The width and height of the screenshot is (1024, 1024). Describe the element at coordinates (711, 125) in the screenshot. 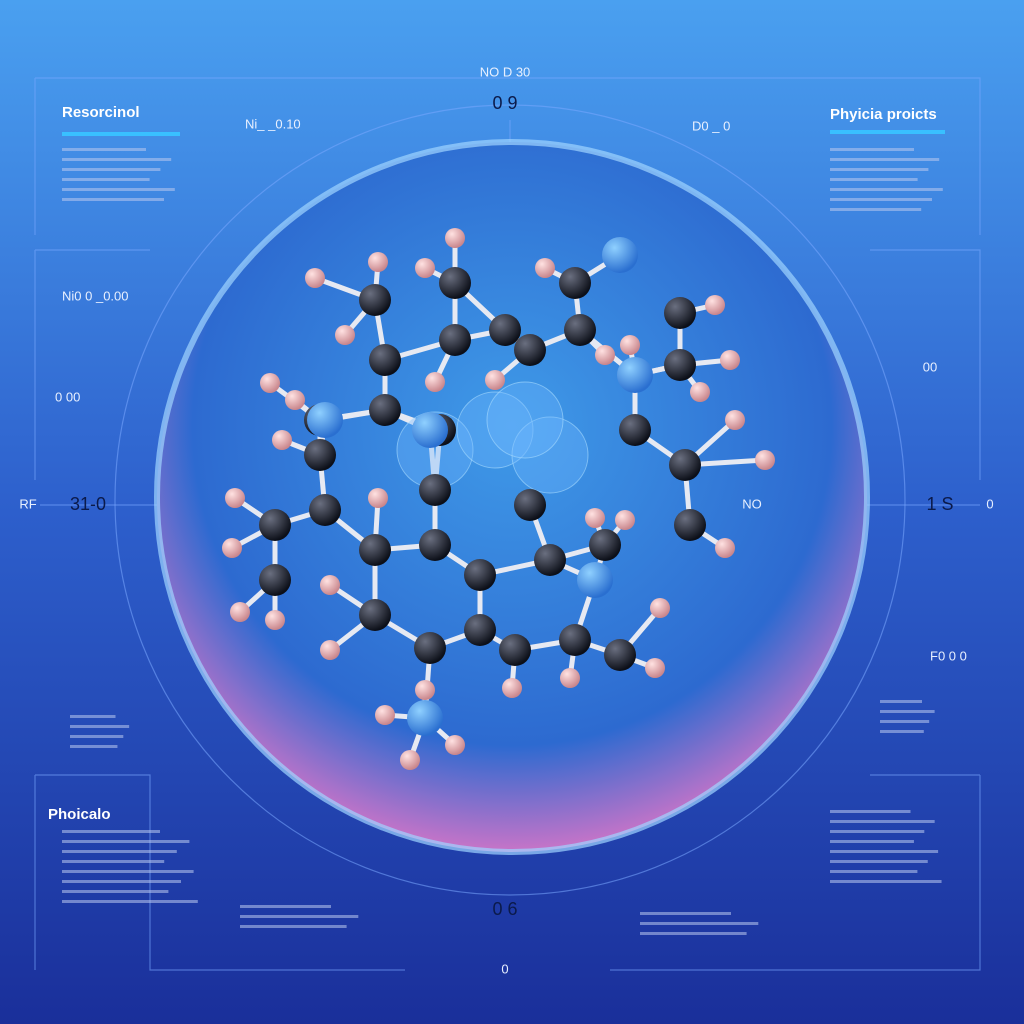

I see `readout: D0 _ 0` at that location.